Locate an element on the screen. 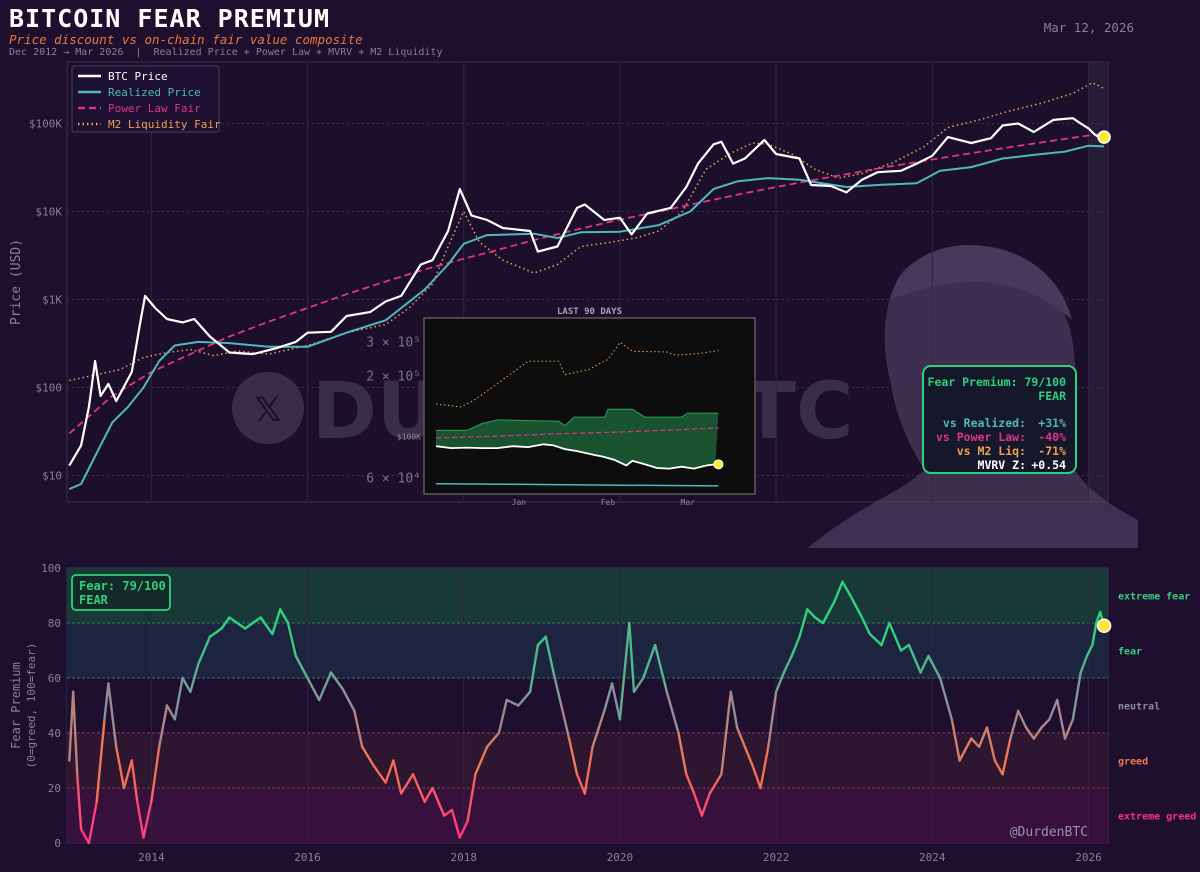 The height and width of the screenshot is (872, 1200). inset-current-marker is located at coordinates (718, 464).